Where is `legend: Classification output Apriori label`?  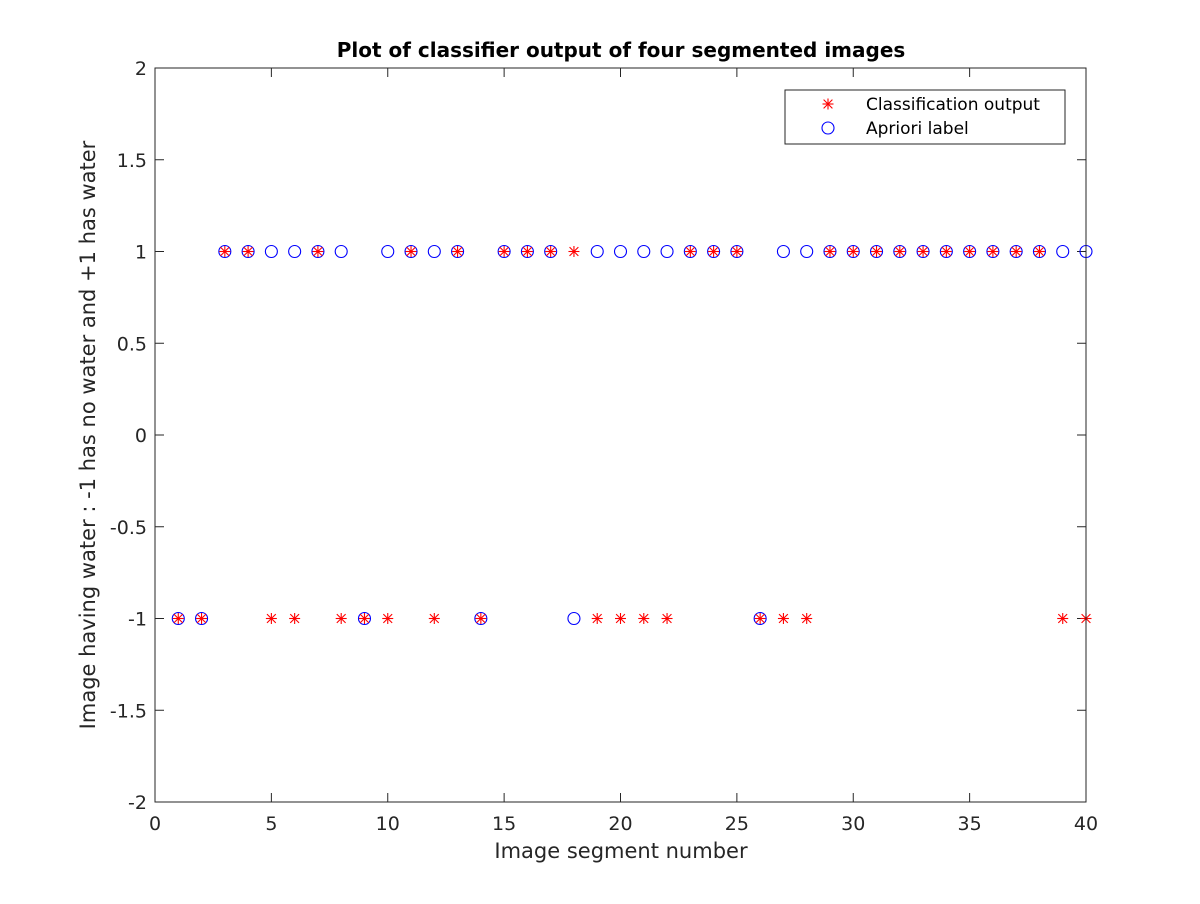
legend: Classification output Apriori label is located at coordinates (925, 117).